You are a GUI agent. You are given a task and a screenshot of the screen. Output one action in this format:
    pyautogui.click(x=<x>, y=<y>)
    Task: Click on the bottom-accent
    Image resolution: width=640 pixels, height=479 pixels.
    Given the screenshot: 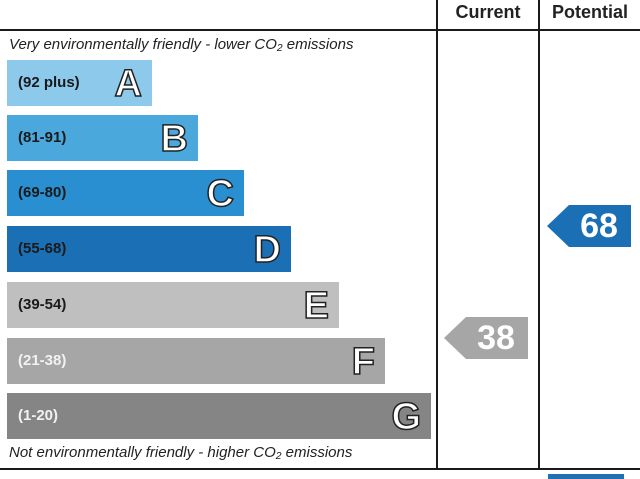 What is the action you would take?
    pyautogui.click(x=586, y=476)
    